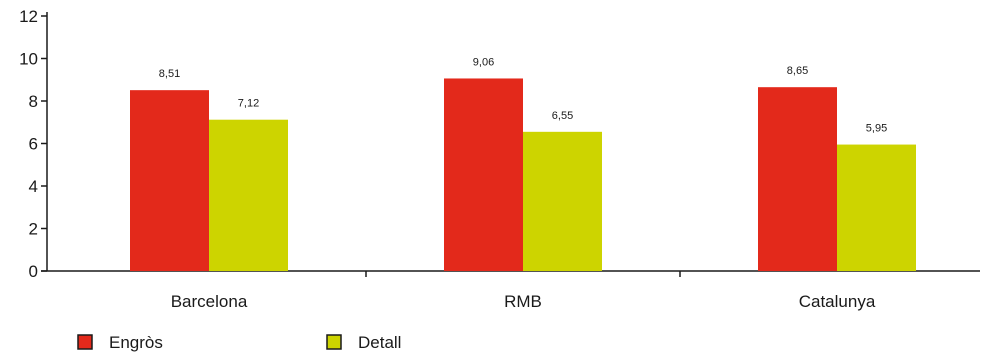 Image resolution: width=985 pixels, height=355 pixels. What do you see at coordinates (248, 104) in the screenshot?
I see `data-label: 7,12` at bounding box center [248, 104].